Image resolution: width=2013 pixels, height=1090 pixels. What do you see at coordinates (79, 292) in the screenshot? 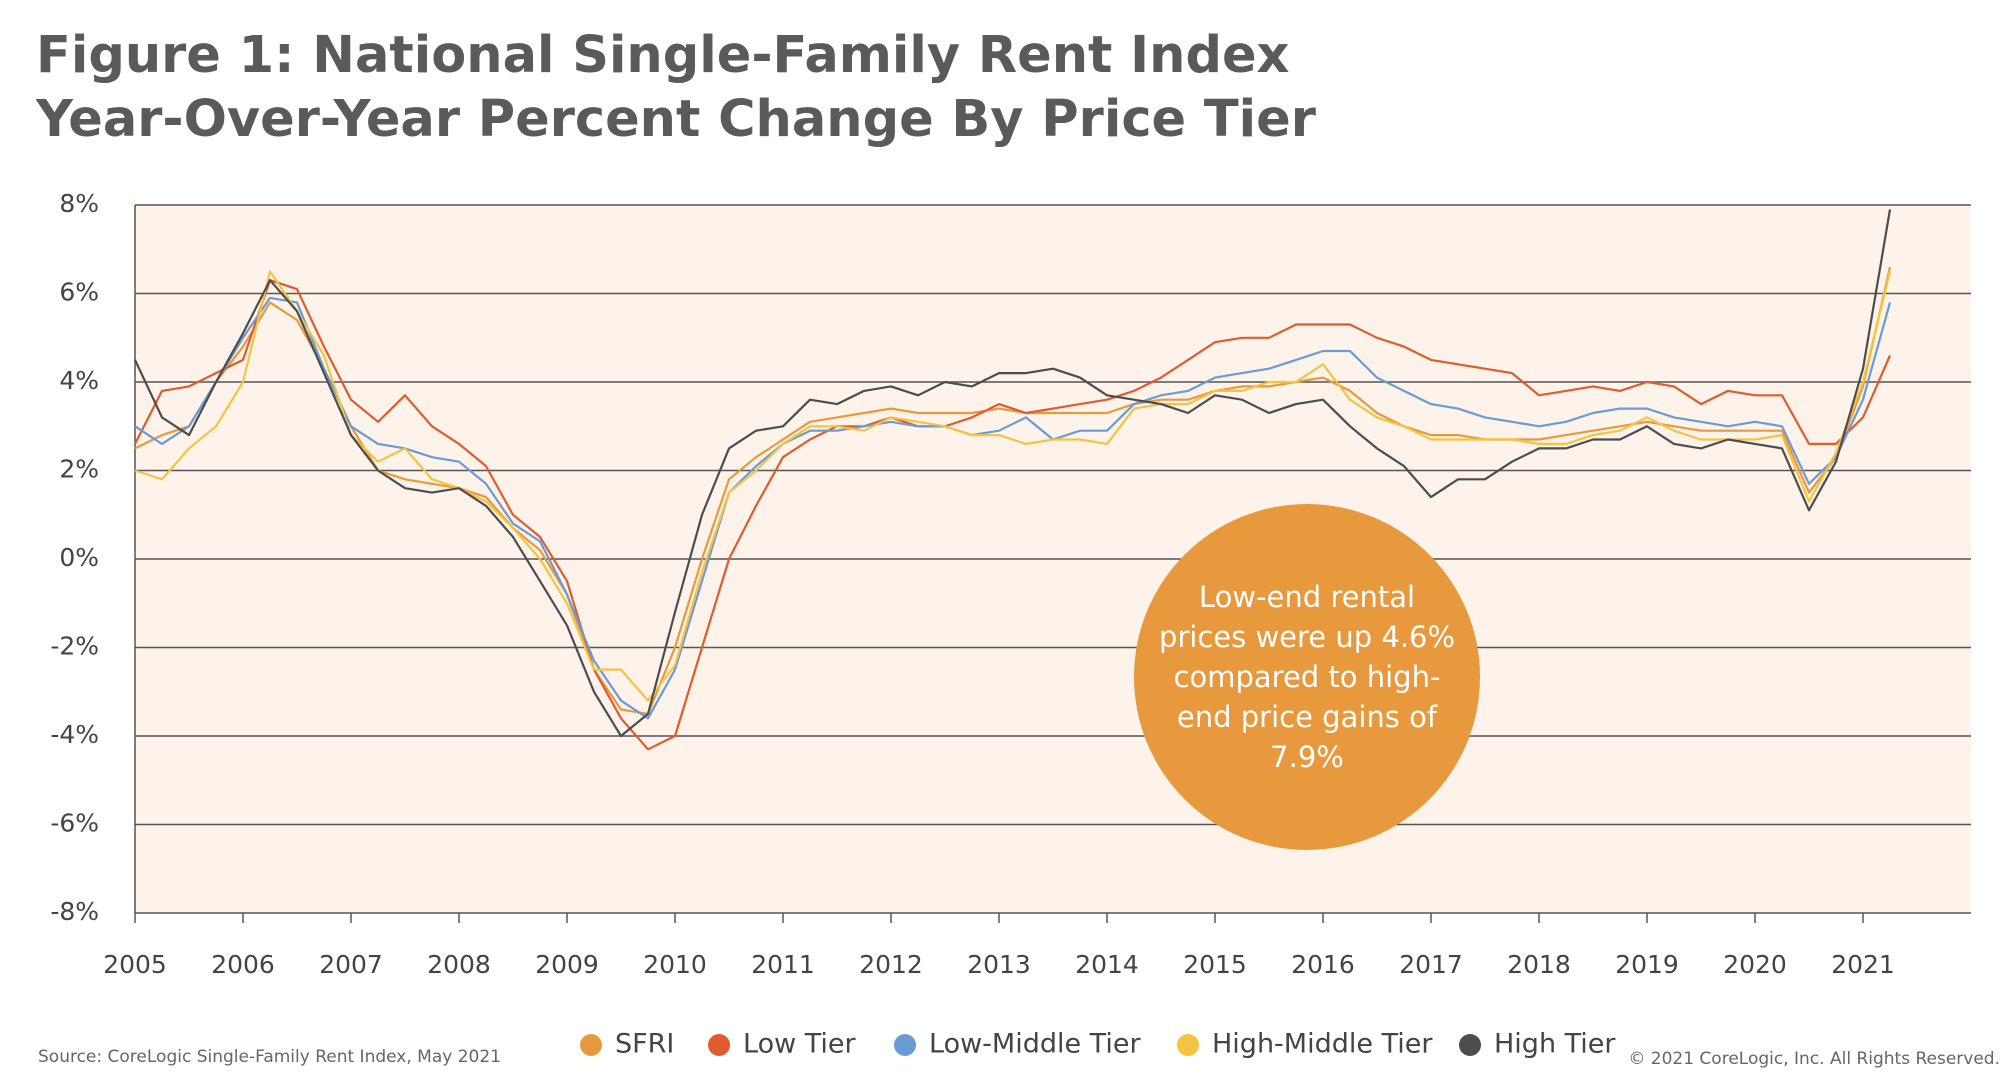
I see `y-tick-label: 6%` at bounding box center [79, 292].